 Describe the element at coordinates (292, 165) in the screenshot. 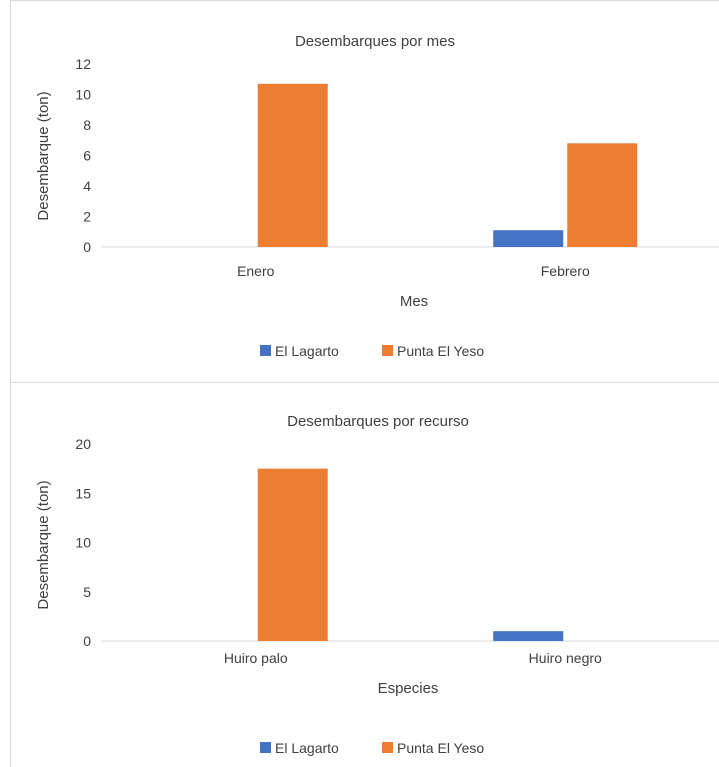

I see `bar-punta-el-yeso-enero` at that location.